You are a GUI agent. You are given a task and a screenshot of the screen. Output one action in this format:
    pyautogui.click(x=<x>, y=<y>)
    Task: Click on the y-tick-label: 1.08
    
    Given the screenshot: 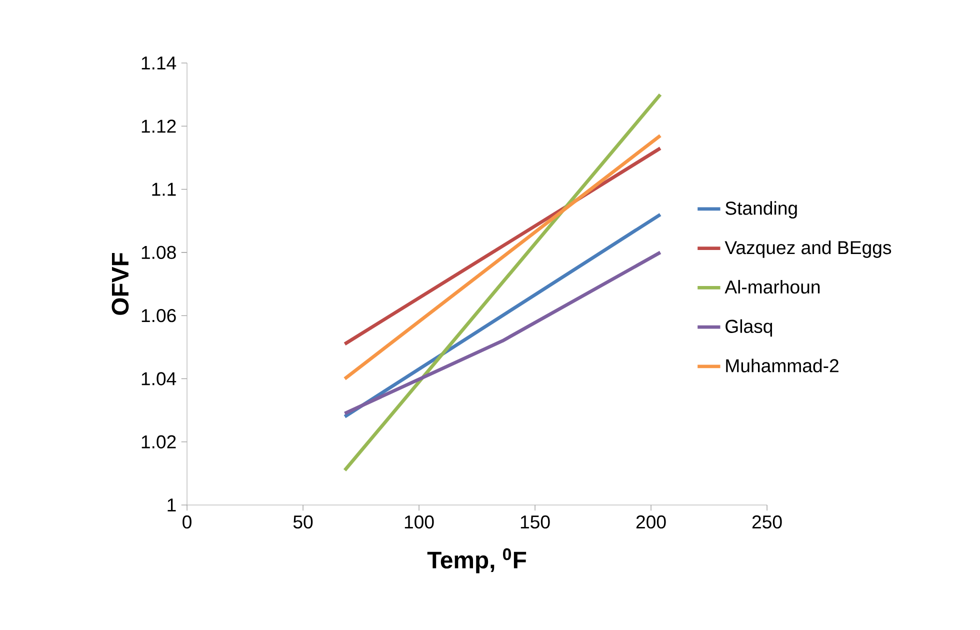 What is the action you would take?
    pyautogui.click(x=159, y=253)
    